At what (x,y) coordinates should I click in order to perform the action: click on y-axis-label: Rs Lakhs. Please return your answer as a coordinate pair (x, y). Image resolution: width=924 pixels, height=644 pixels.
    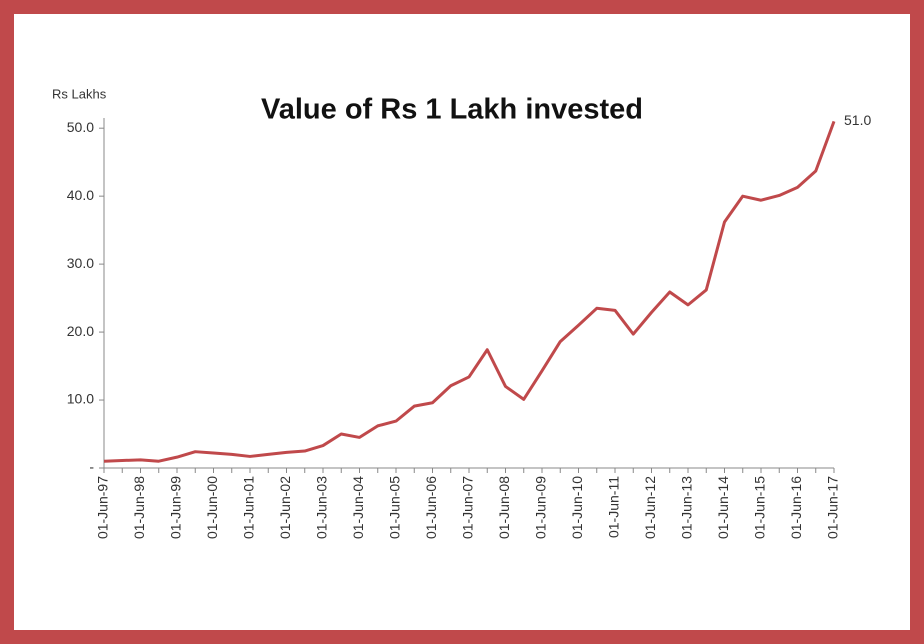
    Looking at the image, I should click on (79, 93).